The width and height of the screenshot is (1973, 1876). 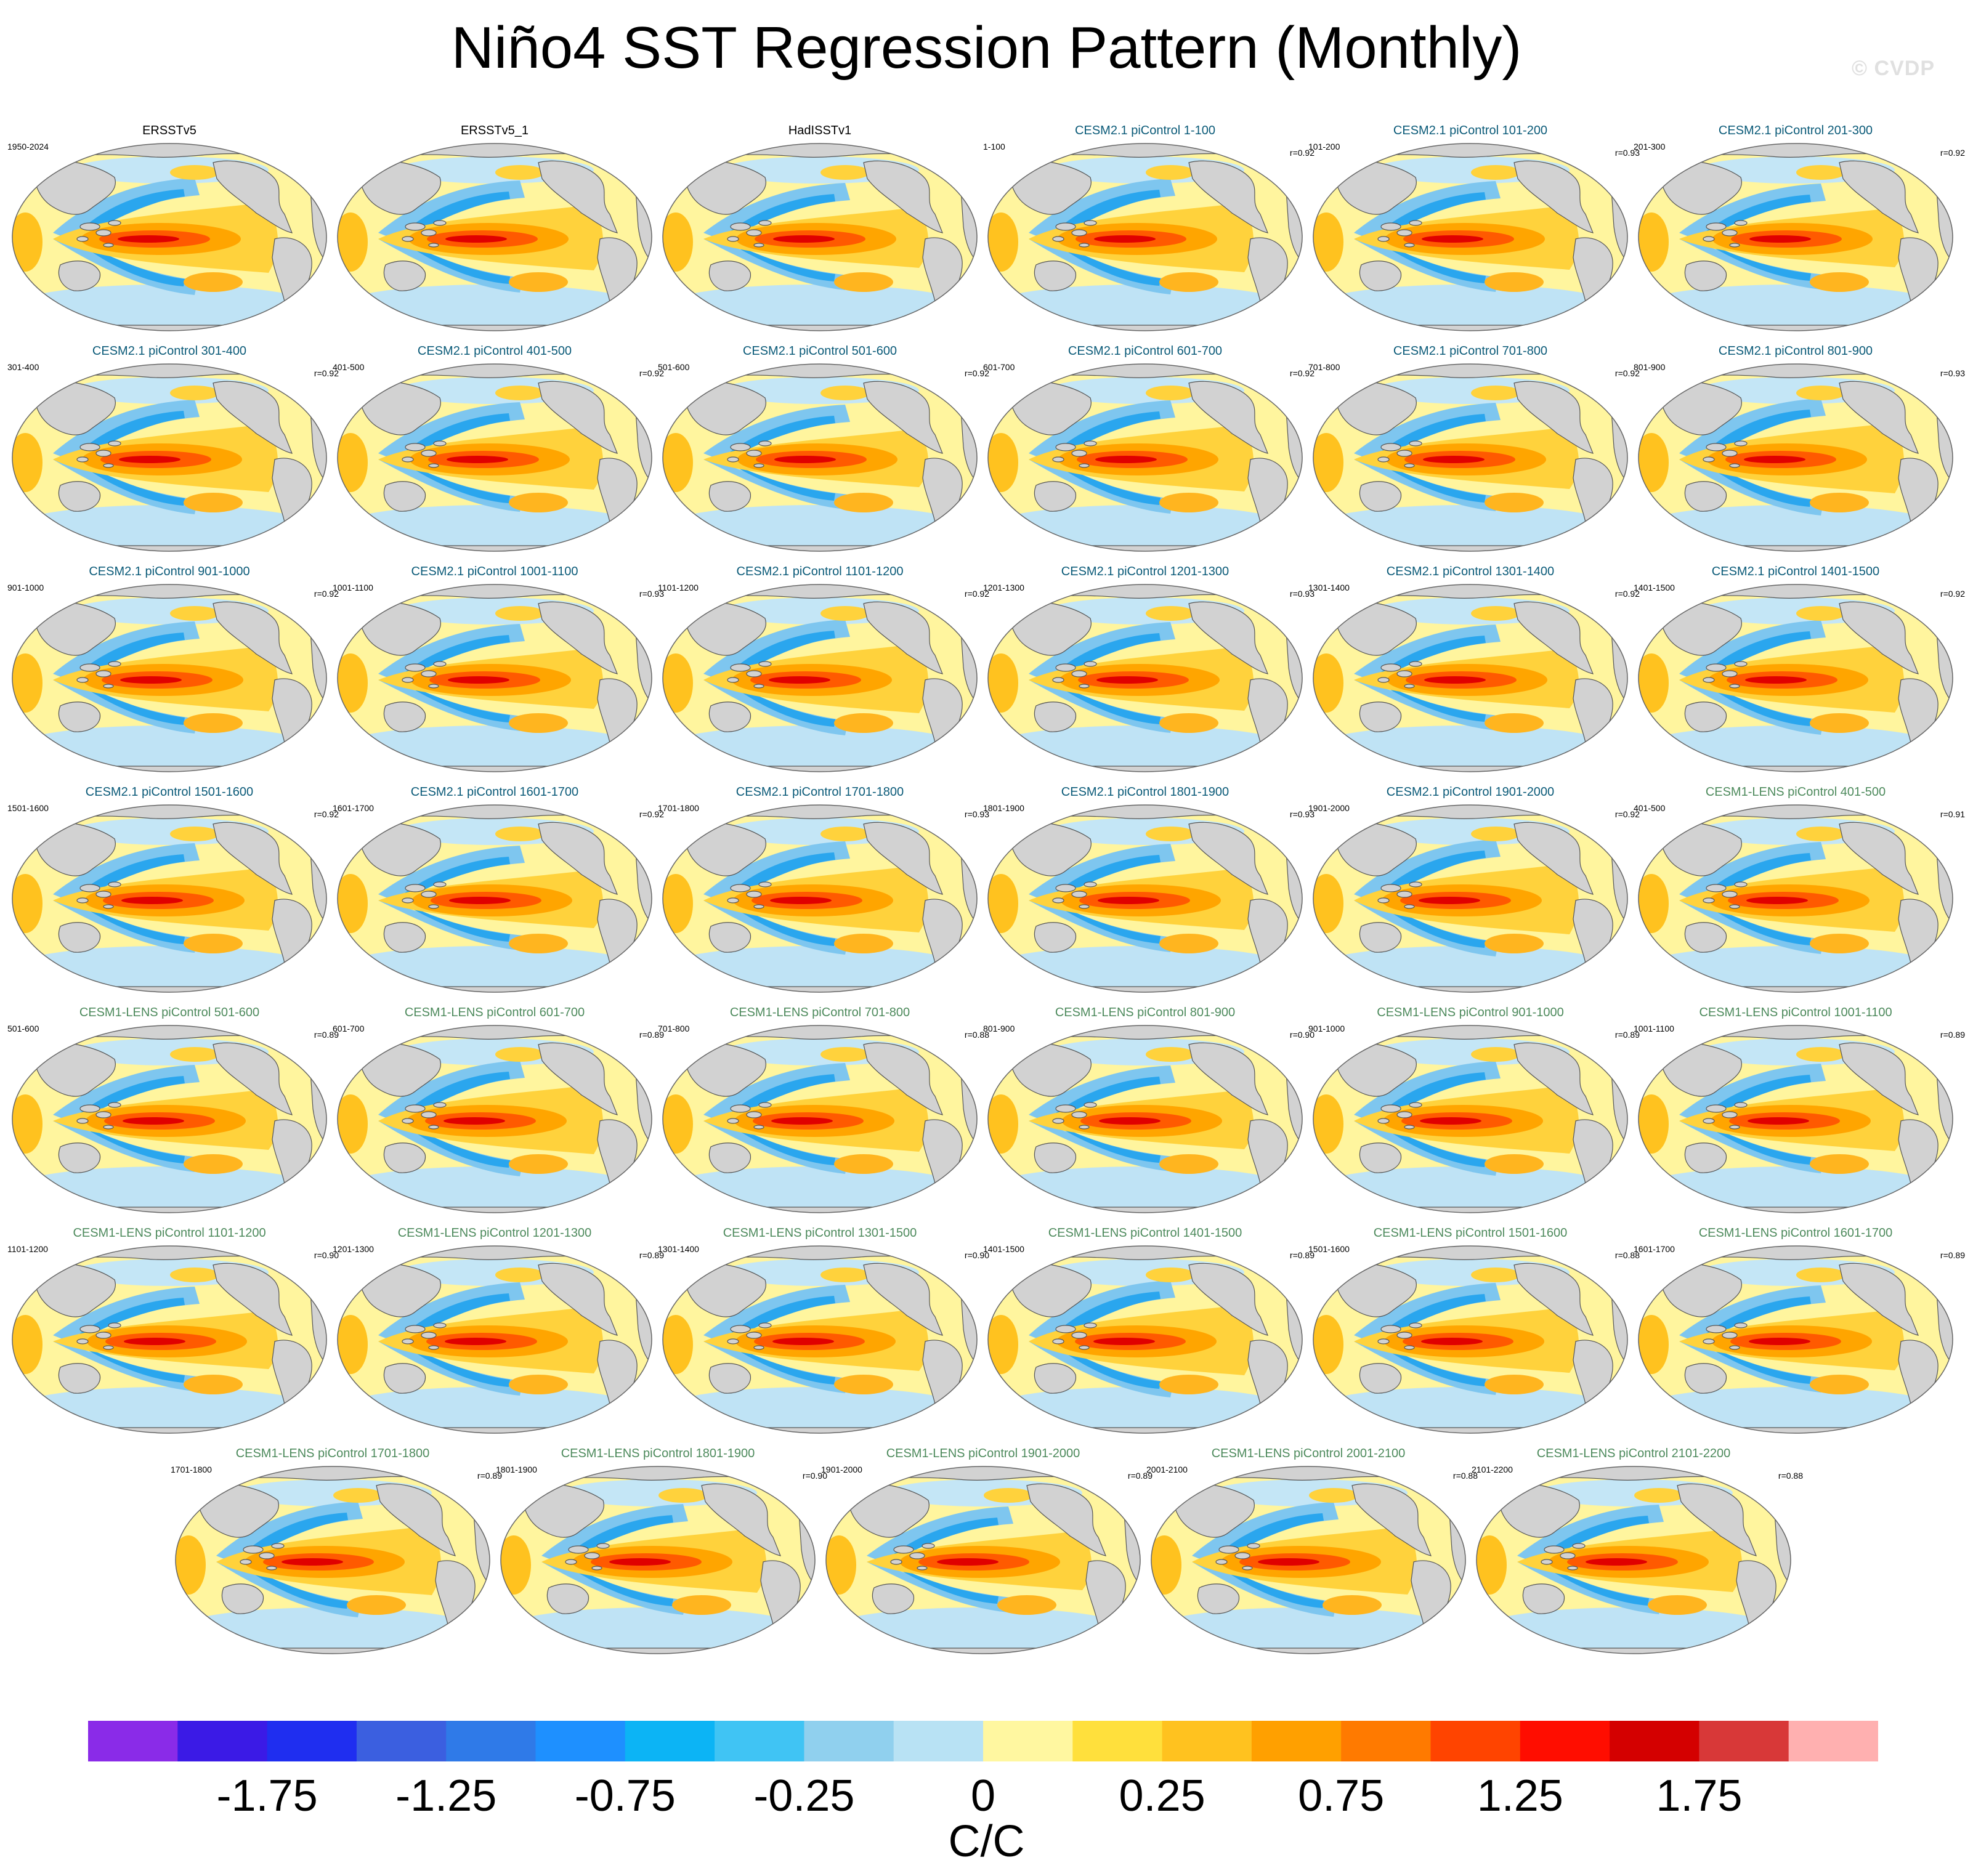 What do you see at coordinates (169, 571) in the screenshot?
I see `panel-title: CESM2.1 piControl 901-1000` at bounding box center [169, 571].